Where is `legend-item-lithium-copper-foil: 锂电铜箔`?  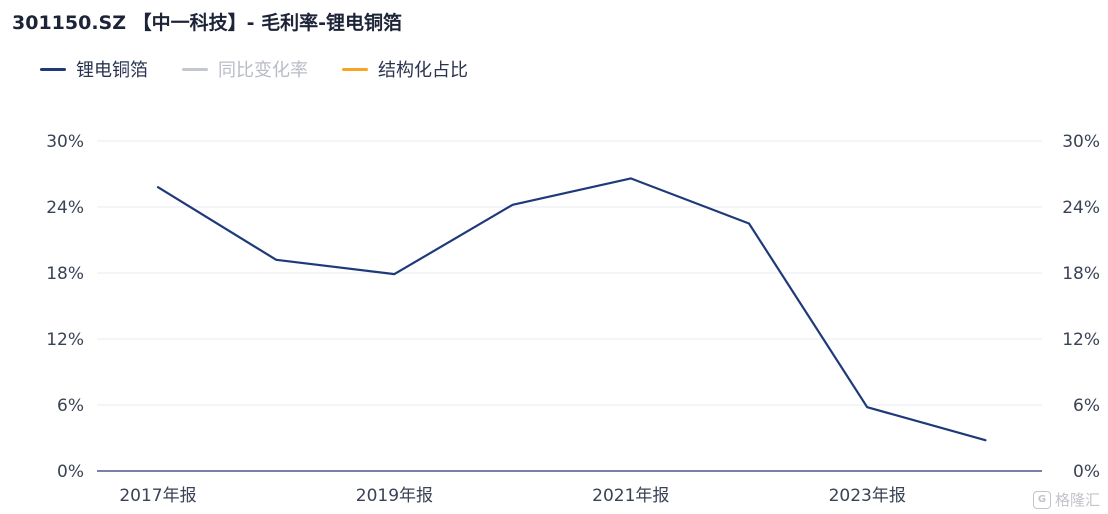 legend-item-lithium-copper-foil: 锂电铜箔 is located at coordinates (94, 69).